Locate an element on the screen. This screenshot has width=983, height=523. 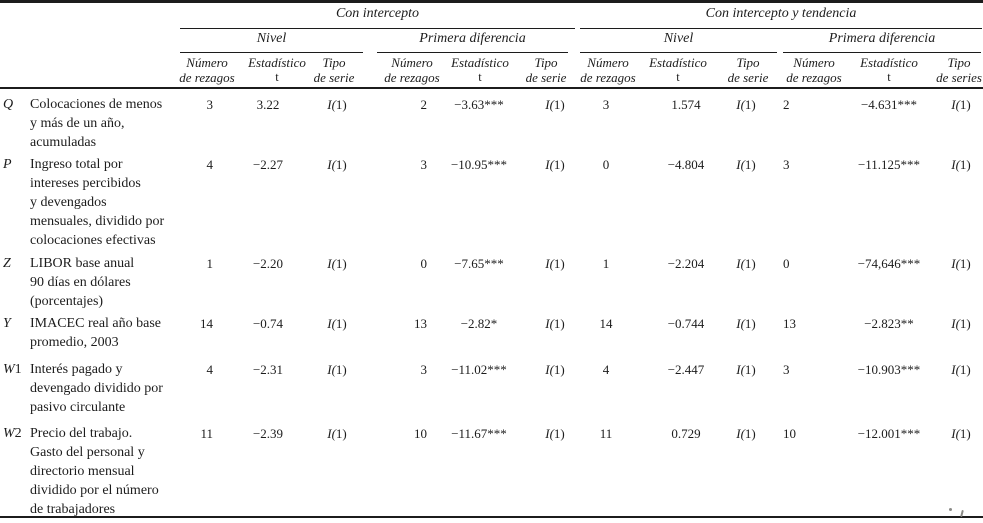
table-cell: −3.63*** is located at coordinates (479, 104).